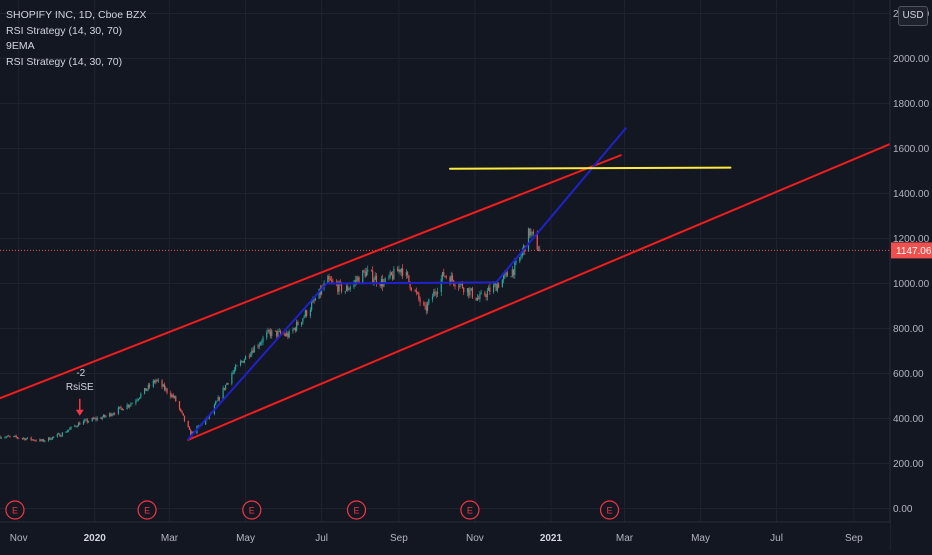 The image size is (932, 555). What do you see at coordinates (913, 16) in the screenshot?
I see `currency-button: USD` at bounding box center [913, 16].